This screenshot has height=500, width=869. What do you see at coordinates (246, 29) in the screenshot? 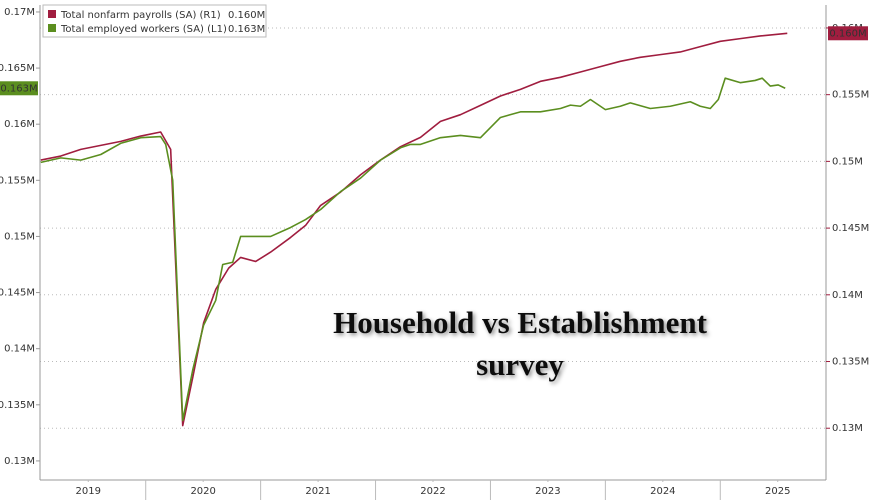
I see `legend-value: 0.163M` at bounding box center [246, 29].